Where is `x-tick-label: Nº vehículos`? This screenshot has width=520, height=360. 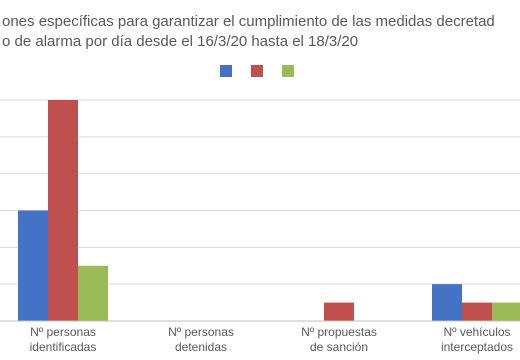
x-tick-label: Nº vehículos is located at coordinates (476, 332).